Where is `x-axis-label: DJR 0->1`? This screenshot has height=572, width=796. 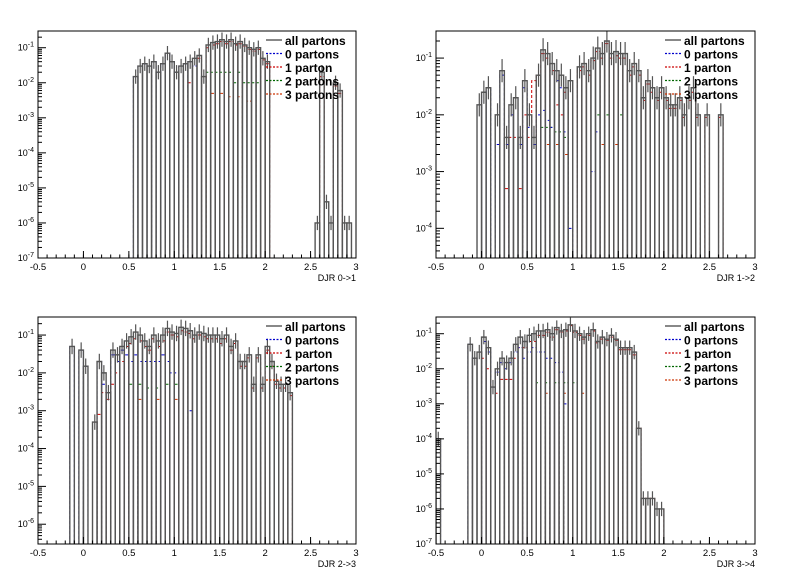 x-axis-label: DJR 0->1 is located at coordinates (337, 278).